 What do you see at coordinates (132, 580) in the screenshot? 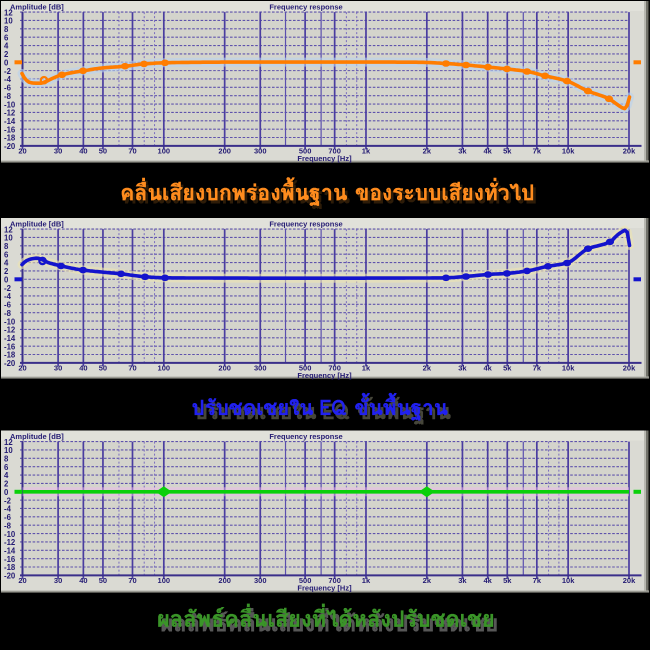
I see `svg-text: 70` at bounding box center [132, 580].